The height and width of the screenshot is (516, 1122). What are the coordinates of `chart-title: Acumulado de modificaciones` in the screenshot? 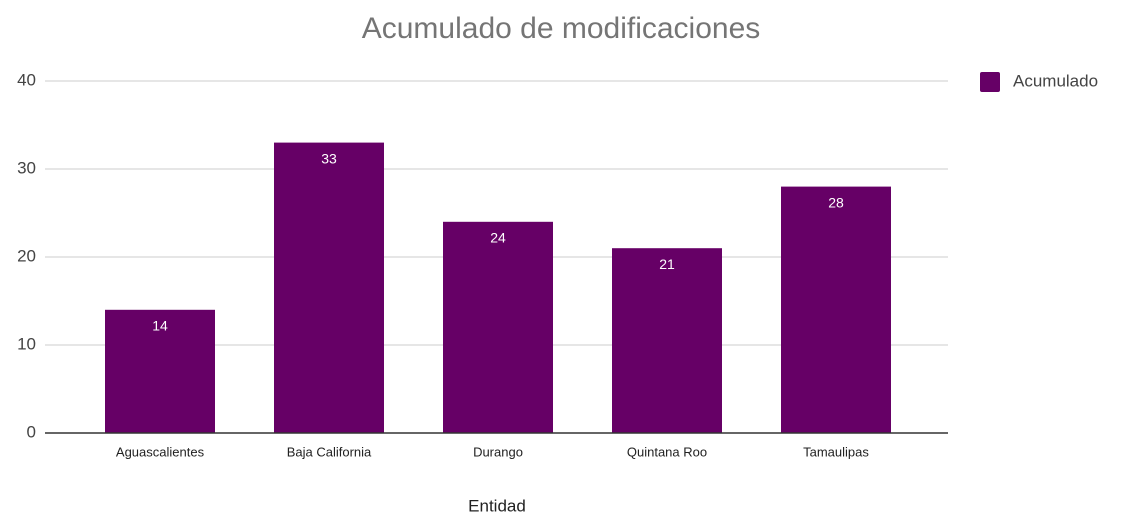 It's located at (561, 28).